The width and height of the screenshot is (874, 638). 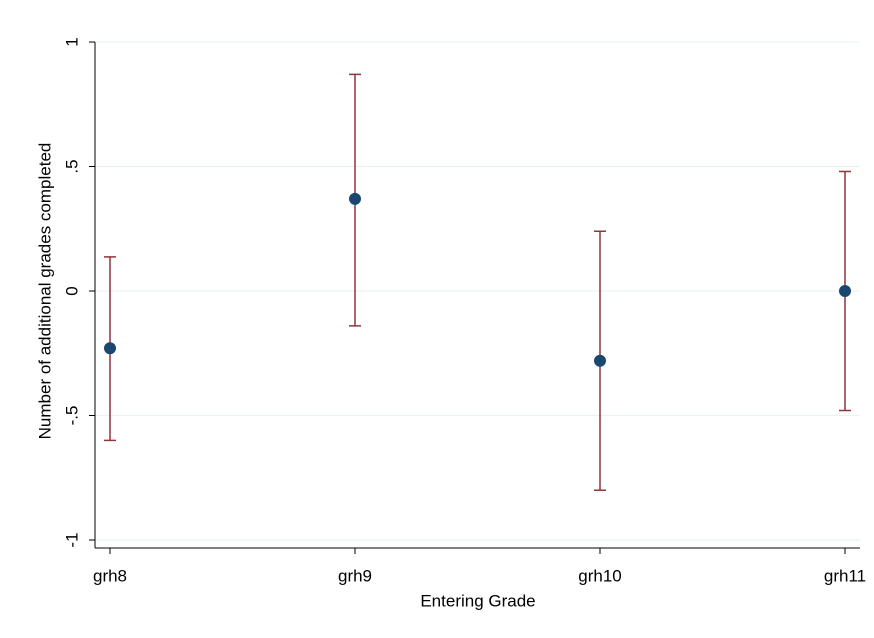 I want to click on y-tick-label: .5, so click(x=71, y=166).